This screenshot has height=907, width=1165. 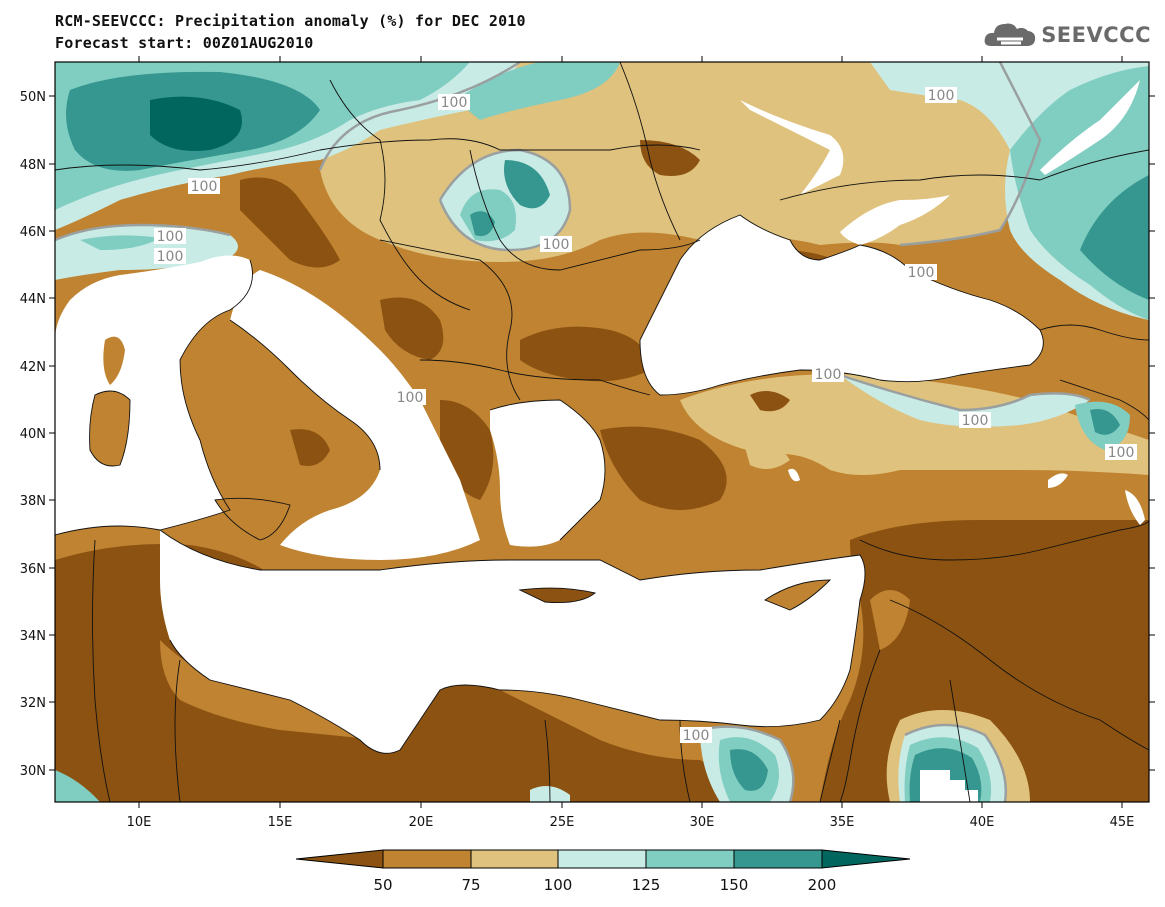 What do you see at coordinates (702, 822) in the screenshot?
I see `lon-label: 30E` at bounding box center [702, 822].